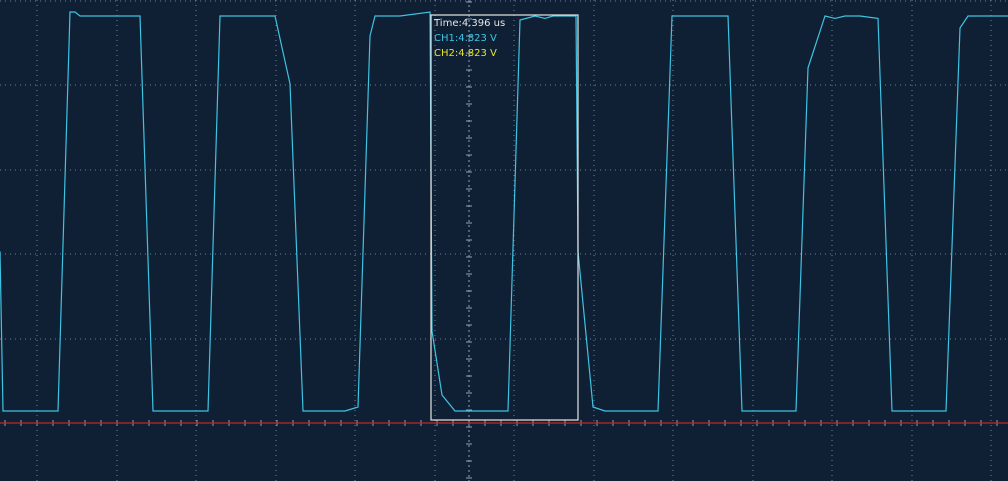 This screenshot has height=481, width=1008. What do you see at coordinates (504, 217) in the screenshot?
I see `cursor-window` at bounding box center [504, 217].